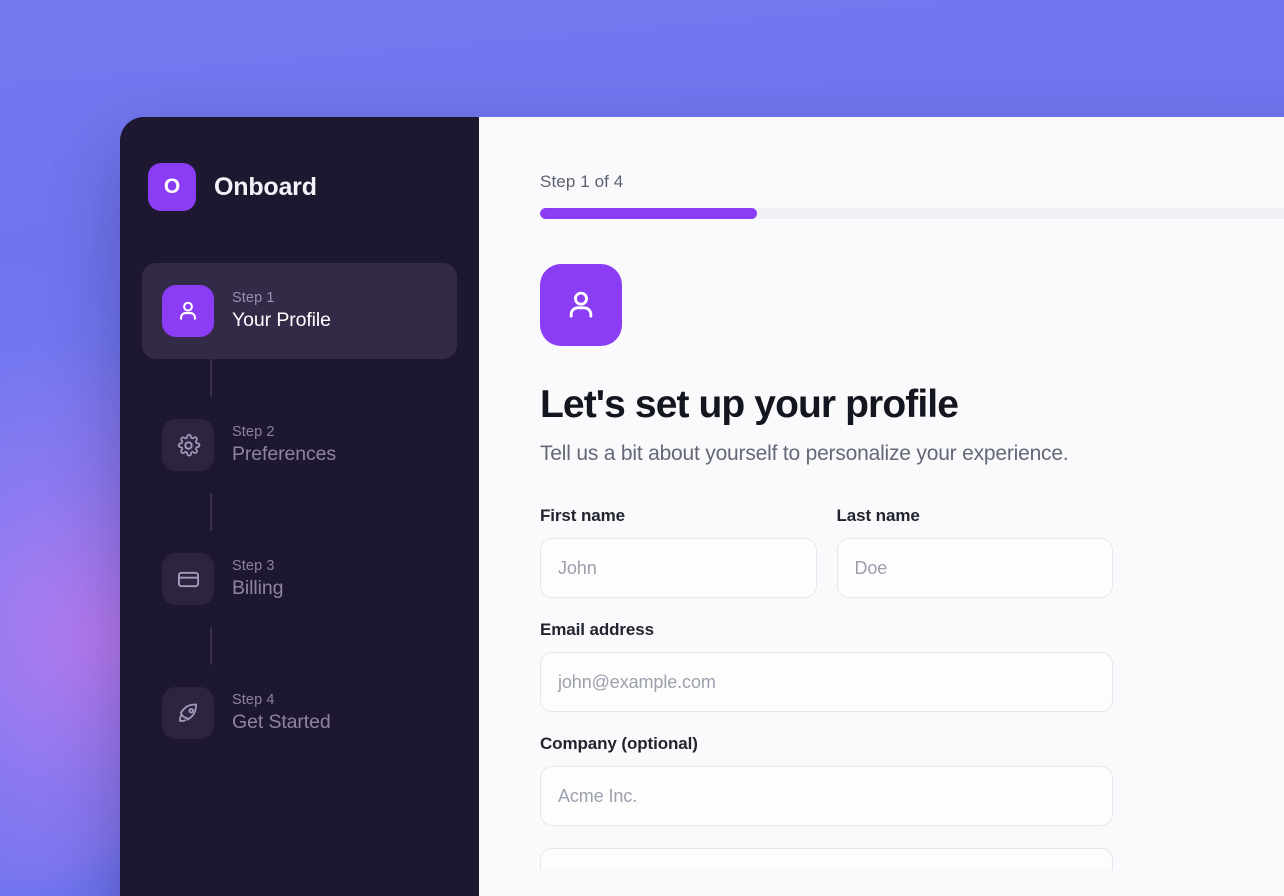 The image size is (1284, 896). I want to click on company-field: Company (optional) Acme Inc., so click(826, 780).